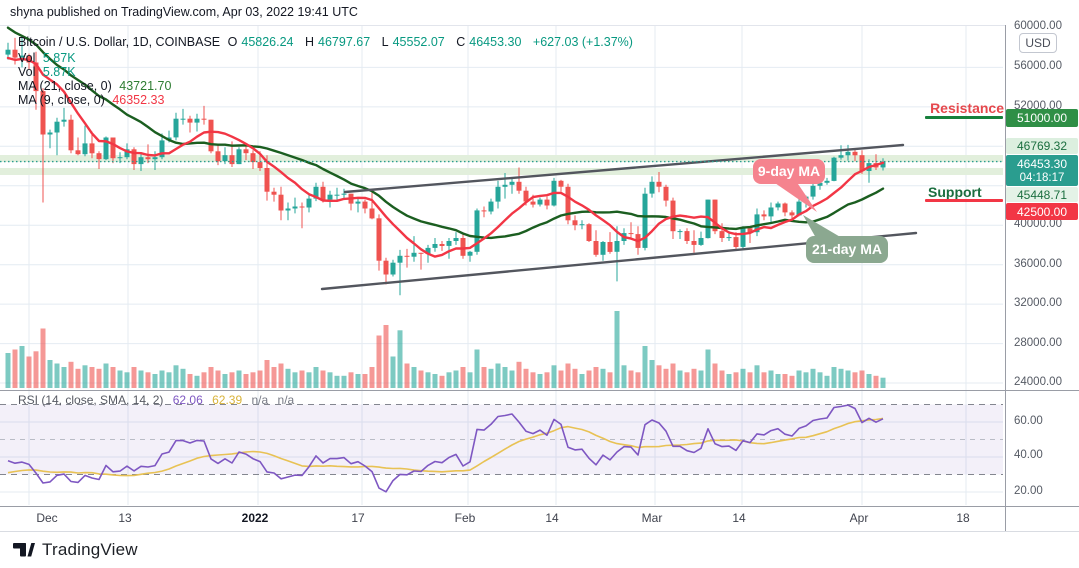 This screenshot has height=568, width=1079. What do you see at coordinates (1038, 382) in the screenshot?
I see `price-axis-tick: 24000.00` at bounding box center [1038, 382].